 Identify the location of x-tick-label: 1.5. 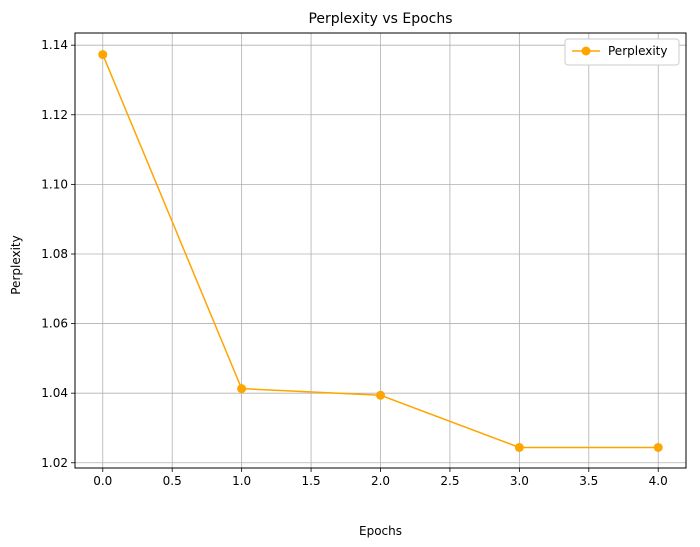
(311, 481).